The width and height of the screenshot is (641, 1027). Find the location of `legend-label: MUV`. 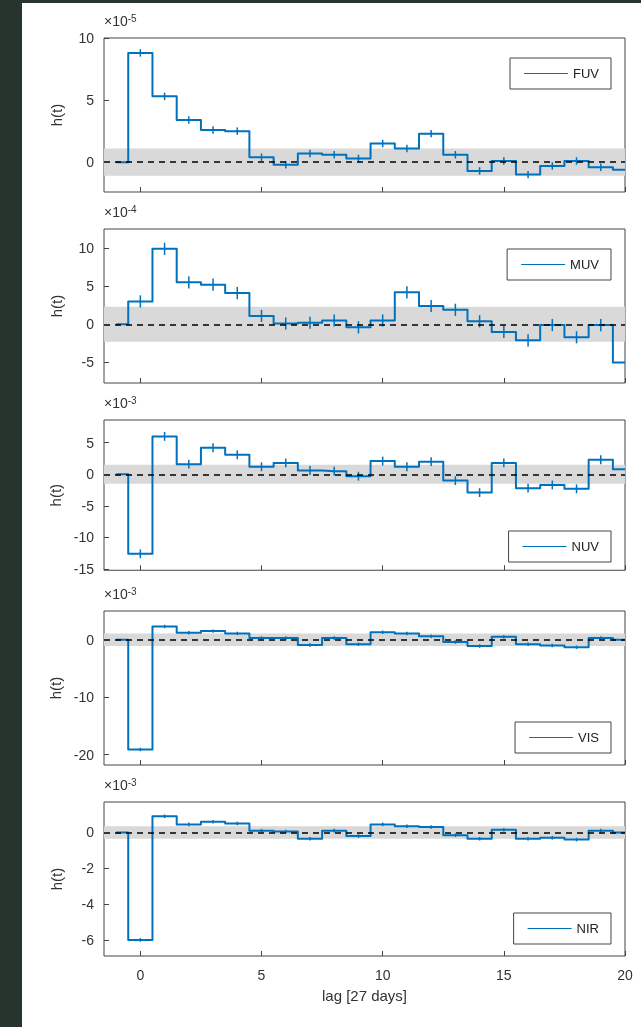

legend-label: MUV is located at coordinates (585, 264).